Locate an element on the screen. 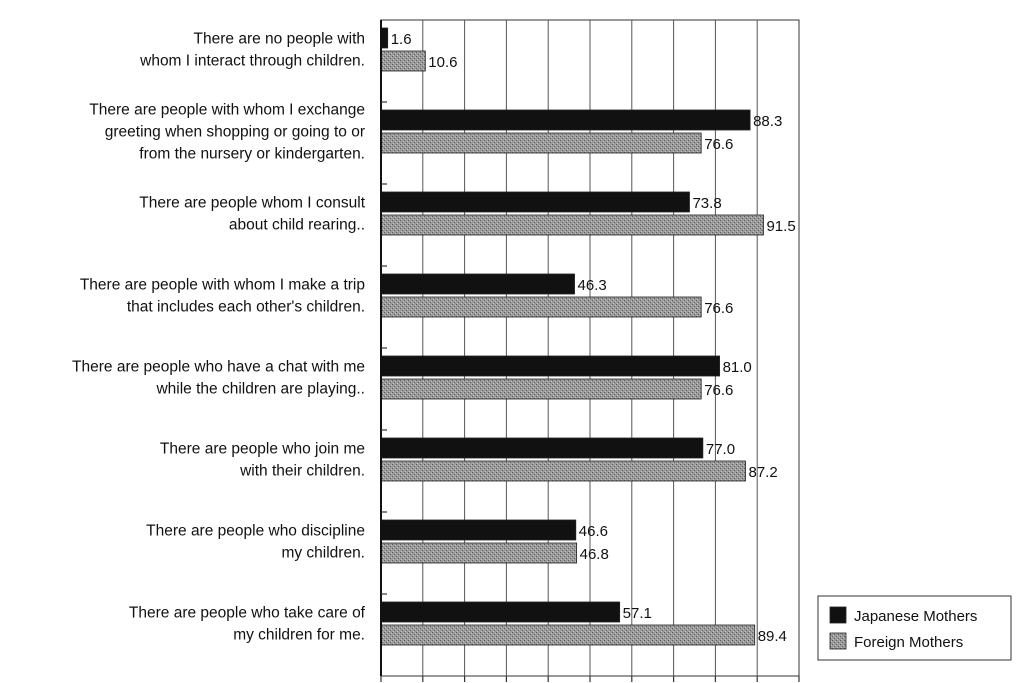  value-label: 73.8 is located at coordinates (706, 203).